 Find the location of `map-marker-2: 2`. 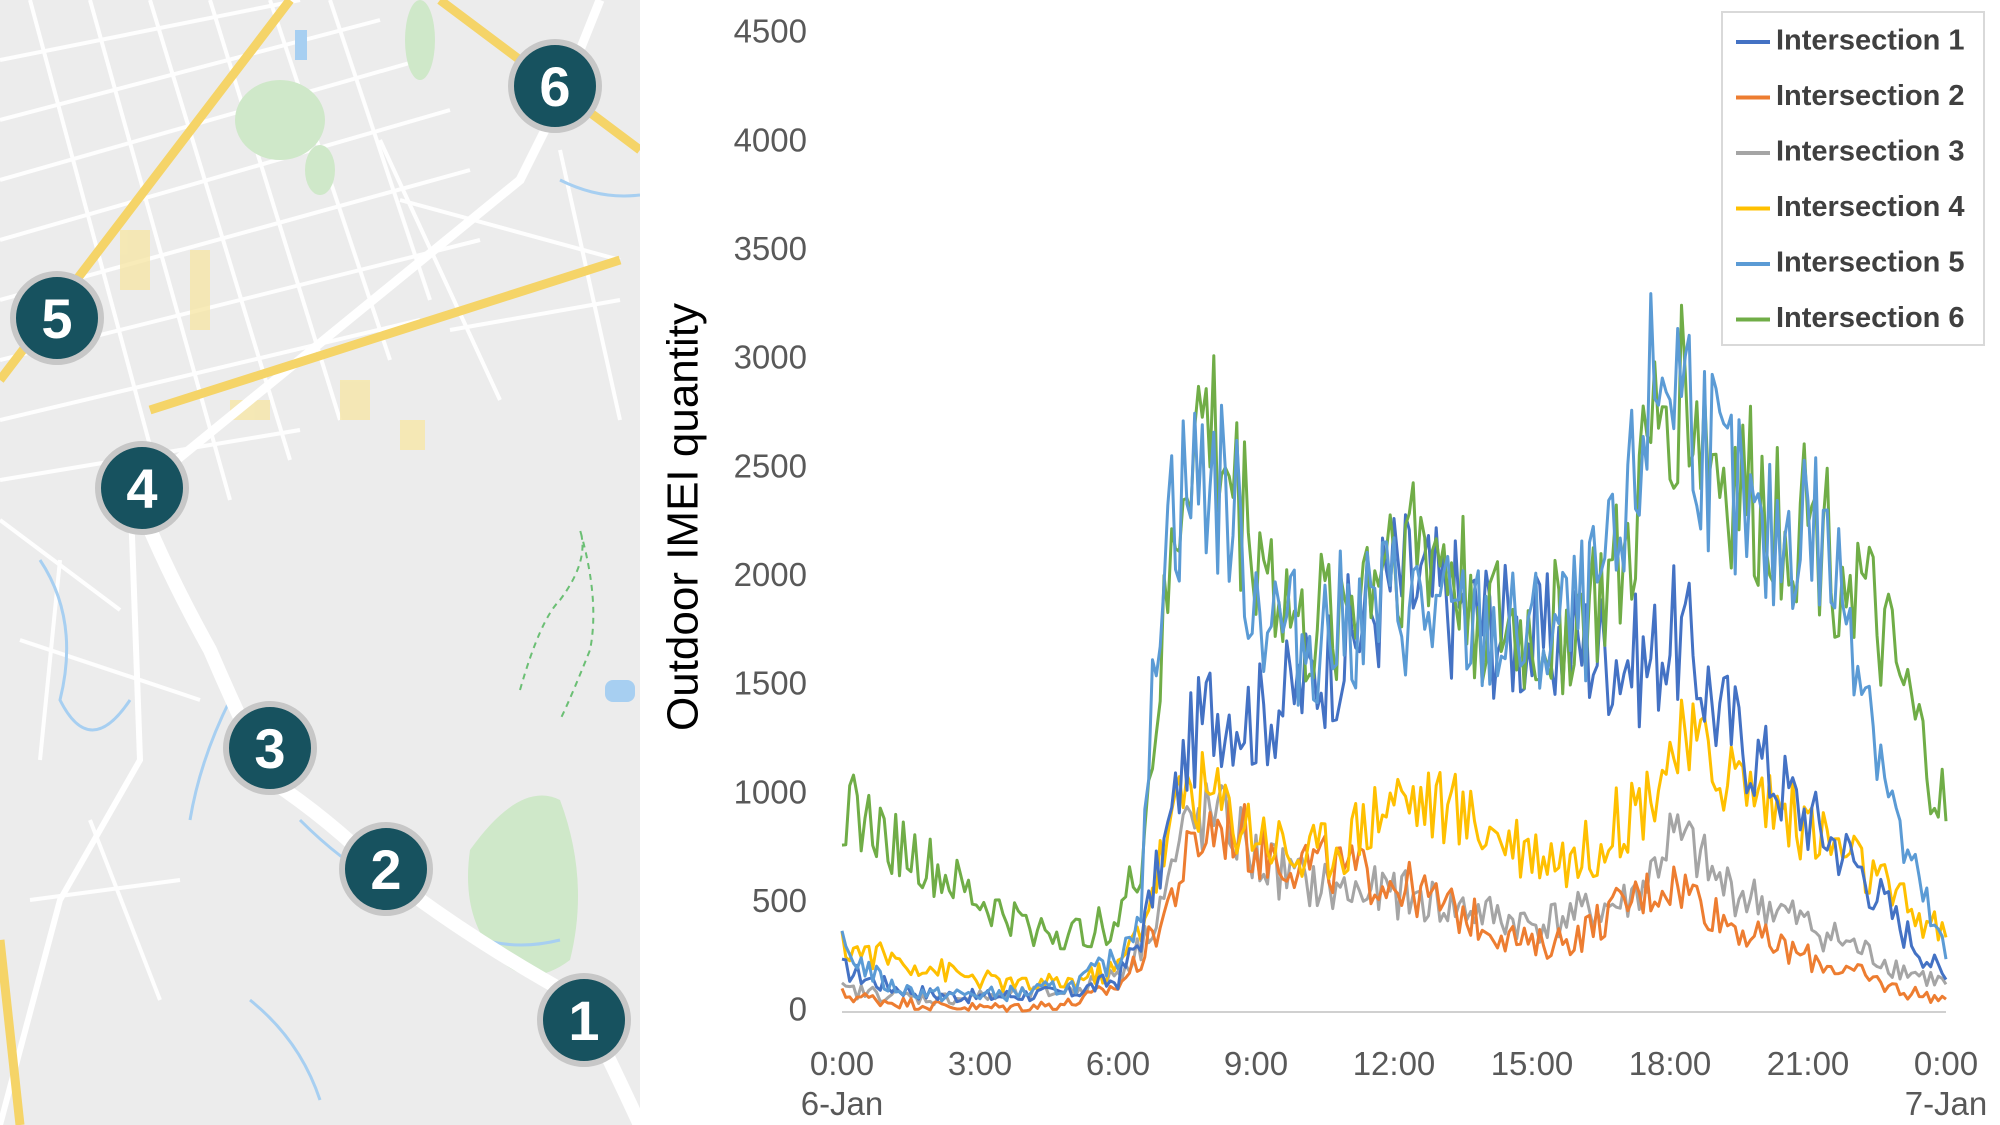

map-marker-2: 2 is located at coordinates (386, 869).